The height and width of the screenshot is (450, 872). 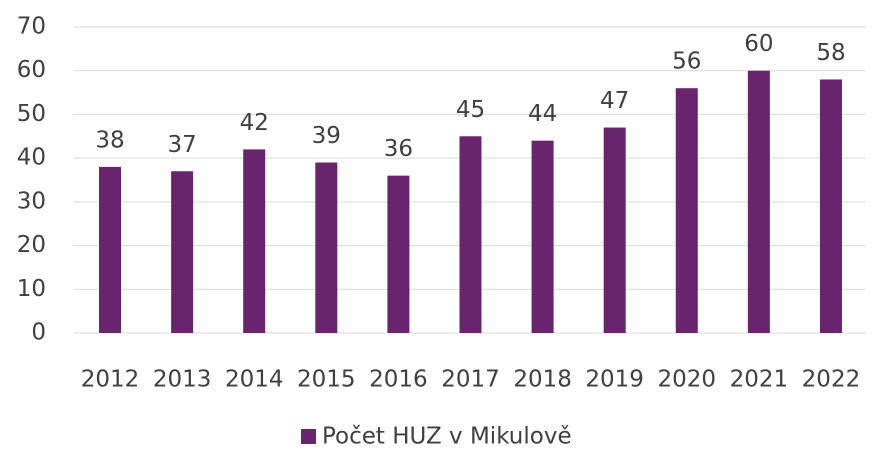 I want to click on data-label: 38, so click(x=109, y=140).